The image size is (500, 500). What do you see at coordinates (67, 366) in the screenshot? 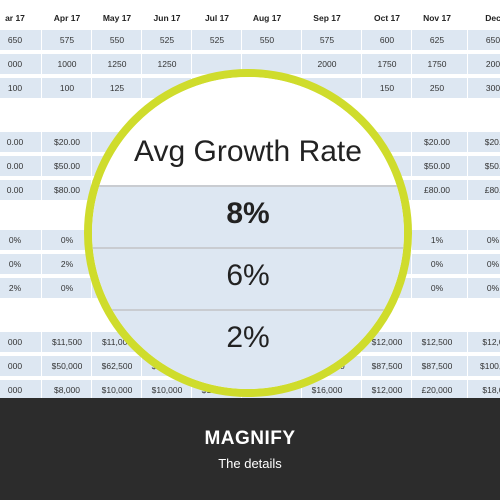
I see `table-cell: $50,000` at bounding box center [67, 366].